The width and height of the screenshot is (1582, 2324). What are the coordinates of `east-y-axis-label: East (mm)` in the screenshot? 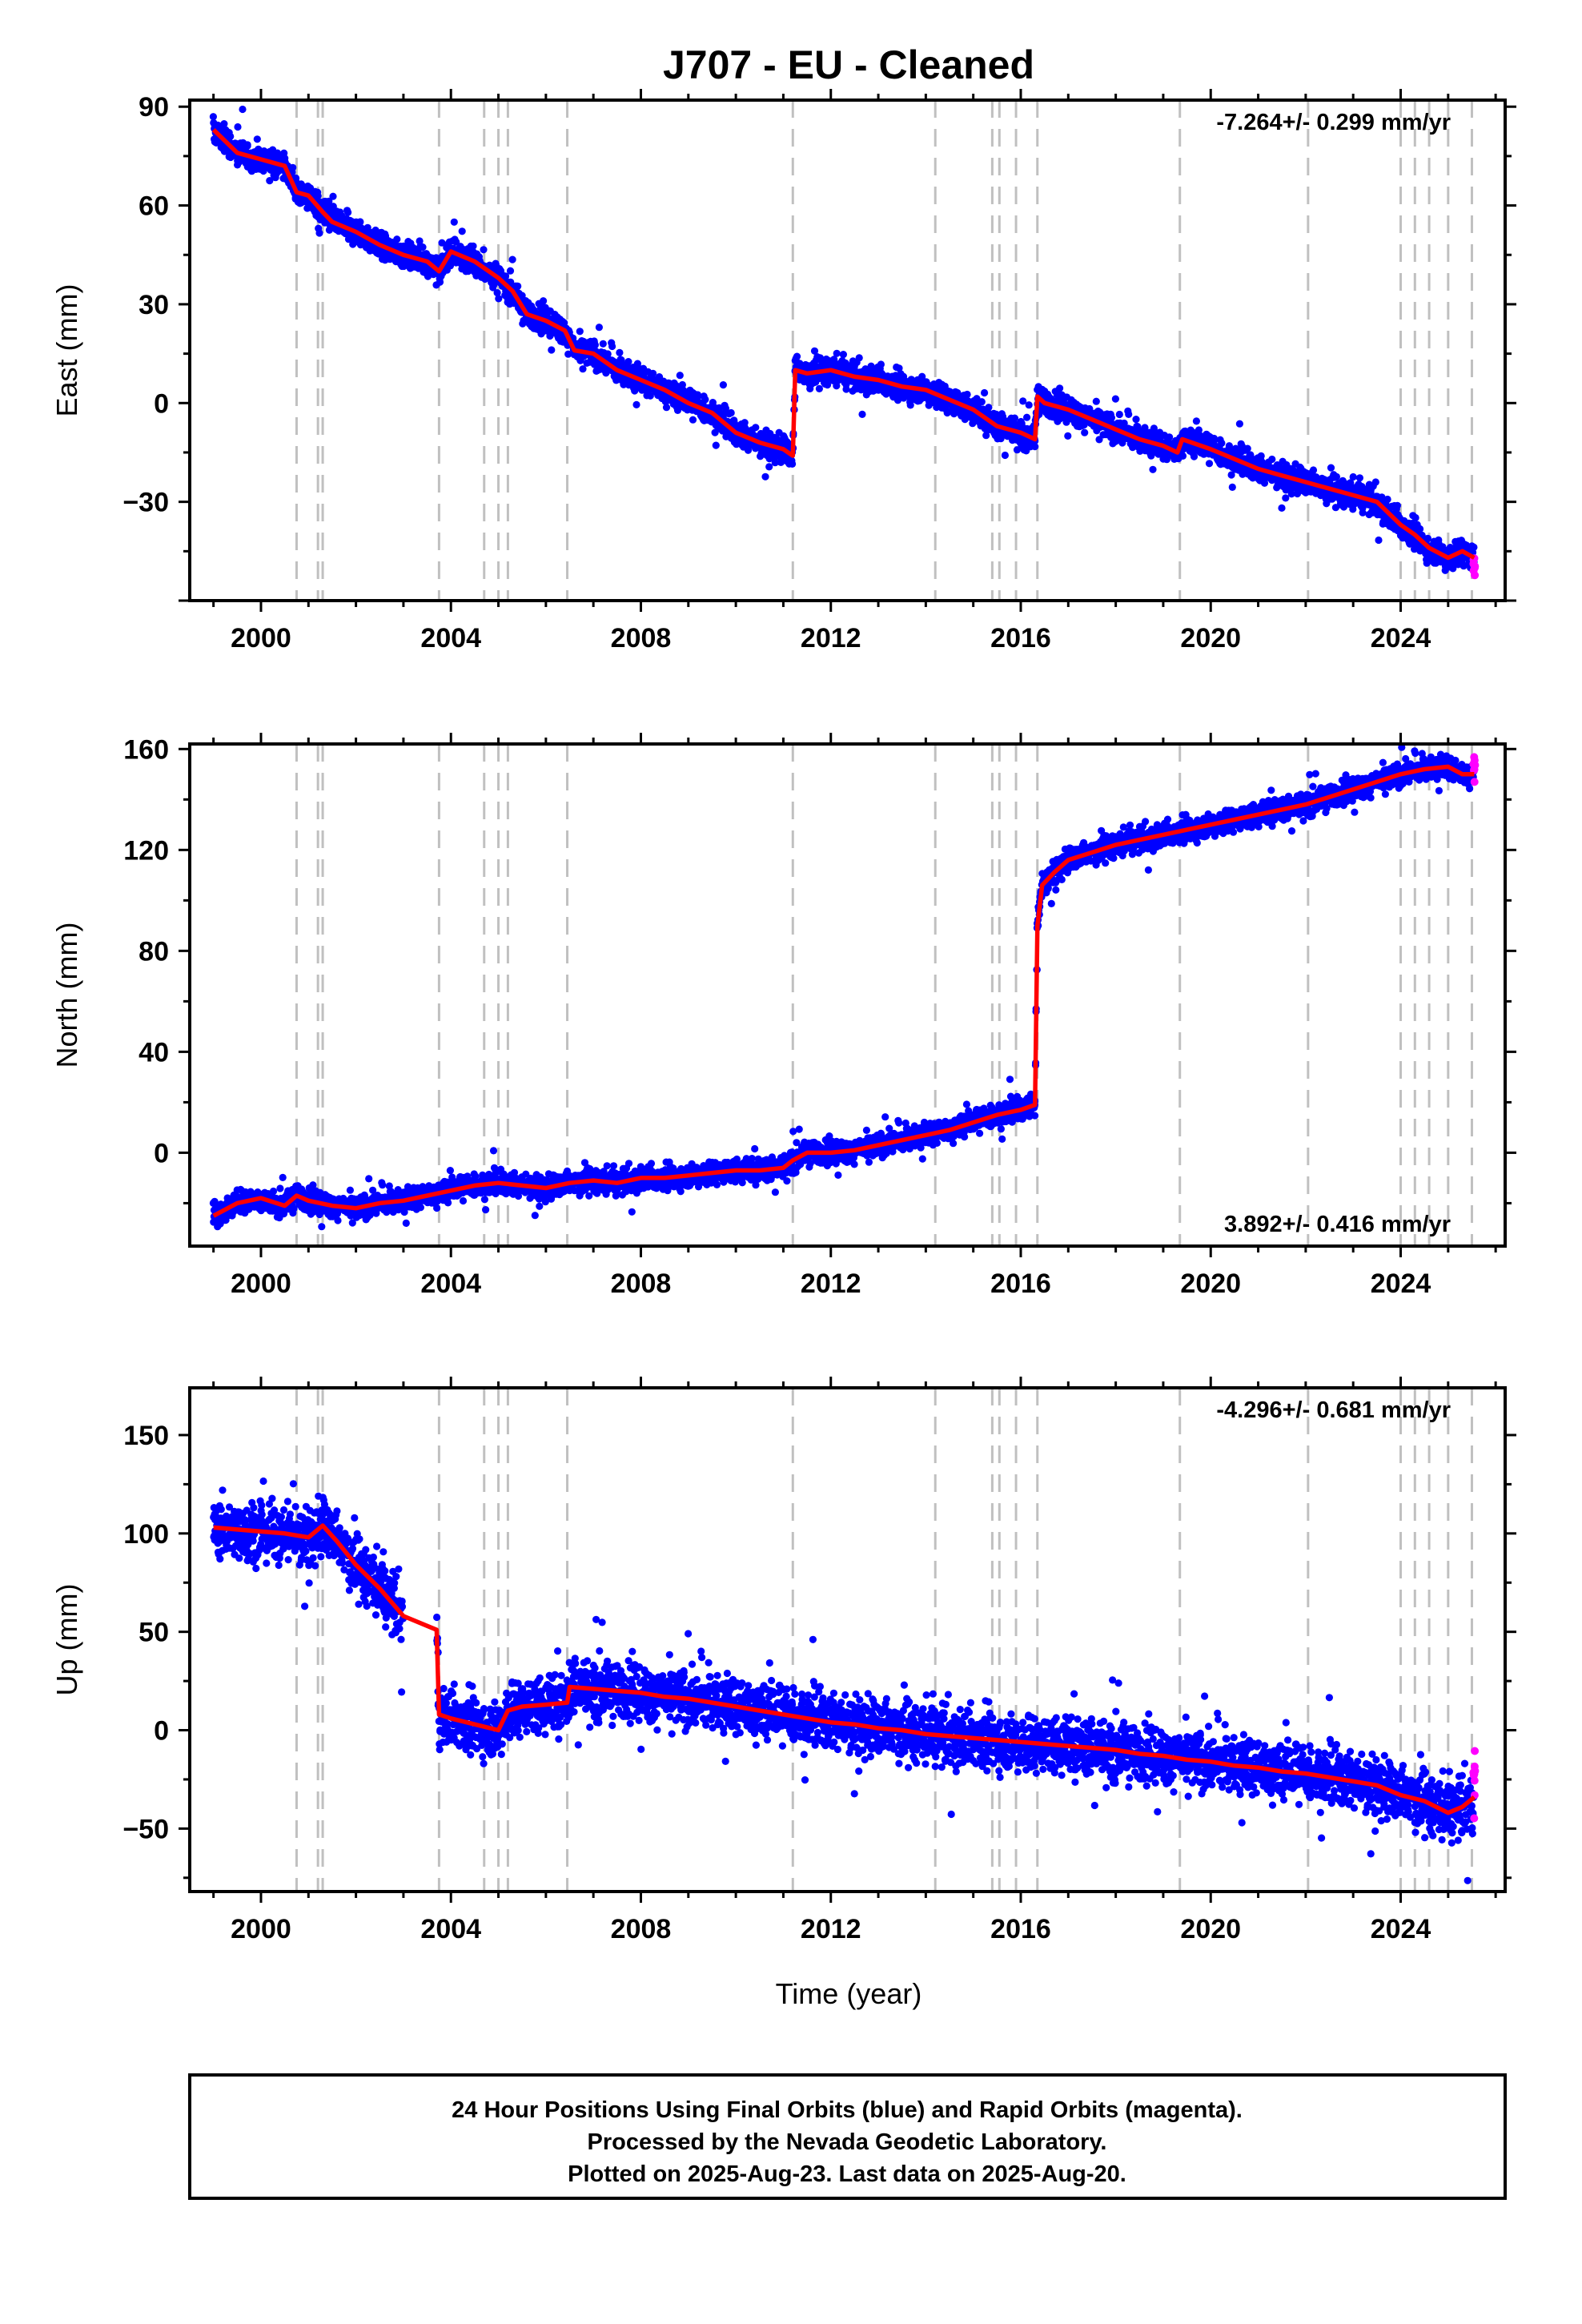 It's located at (66, 350).